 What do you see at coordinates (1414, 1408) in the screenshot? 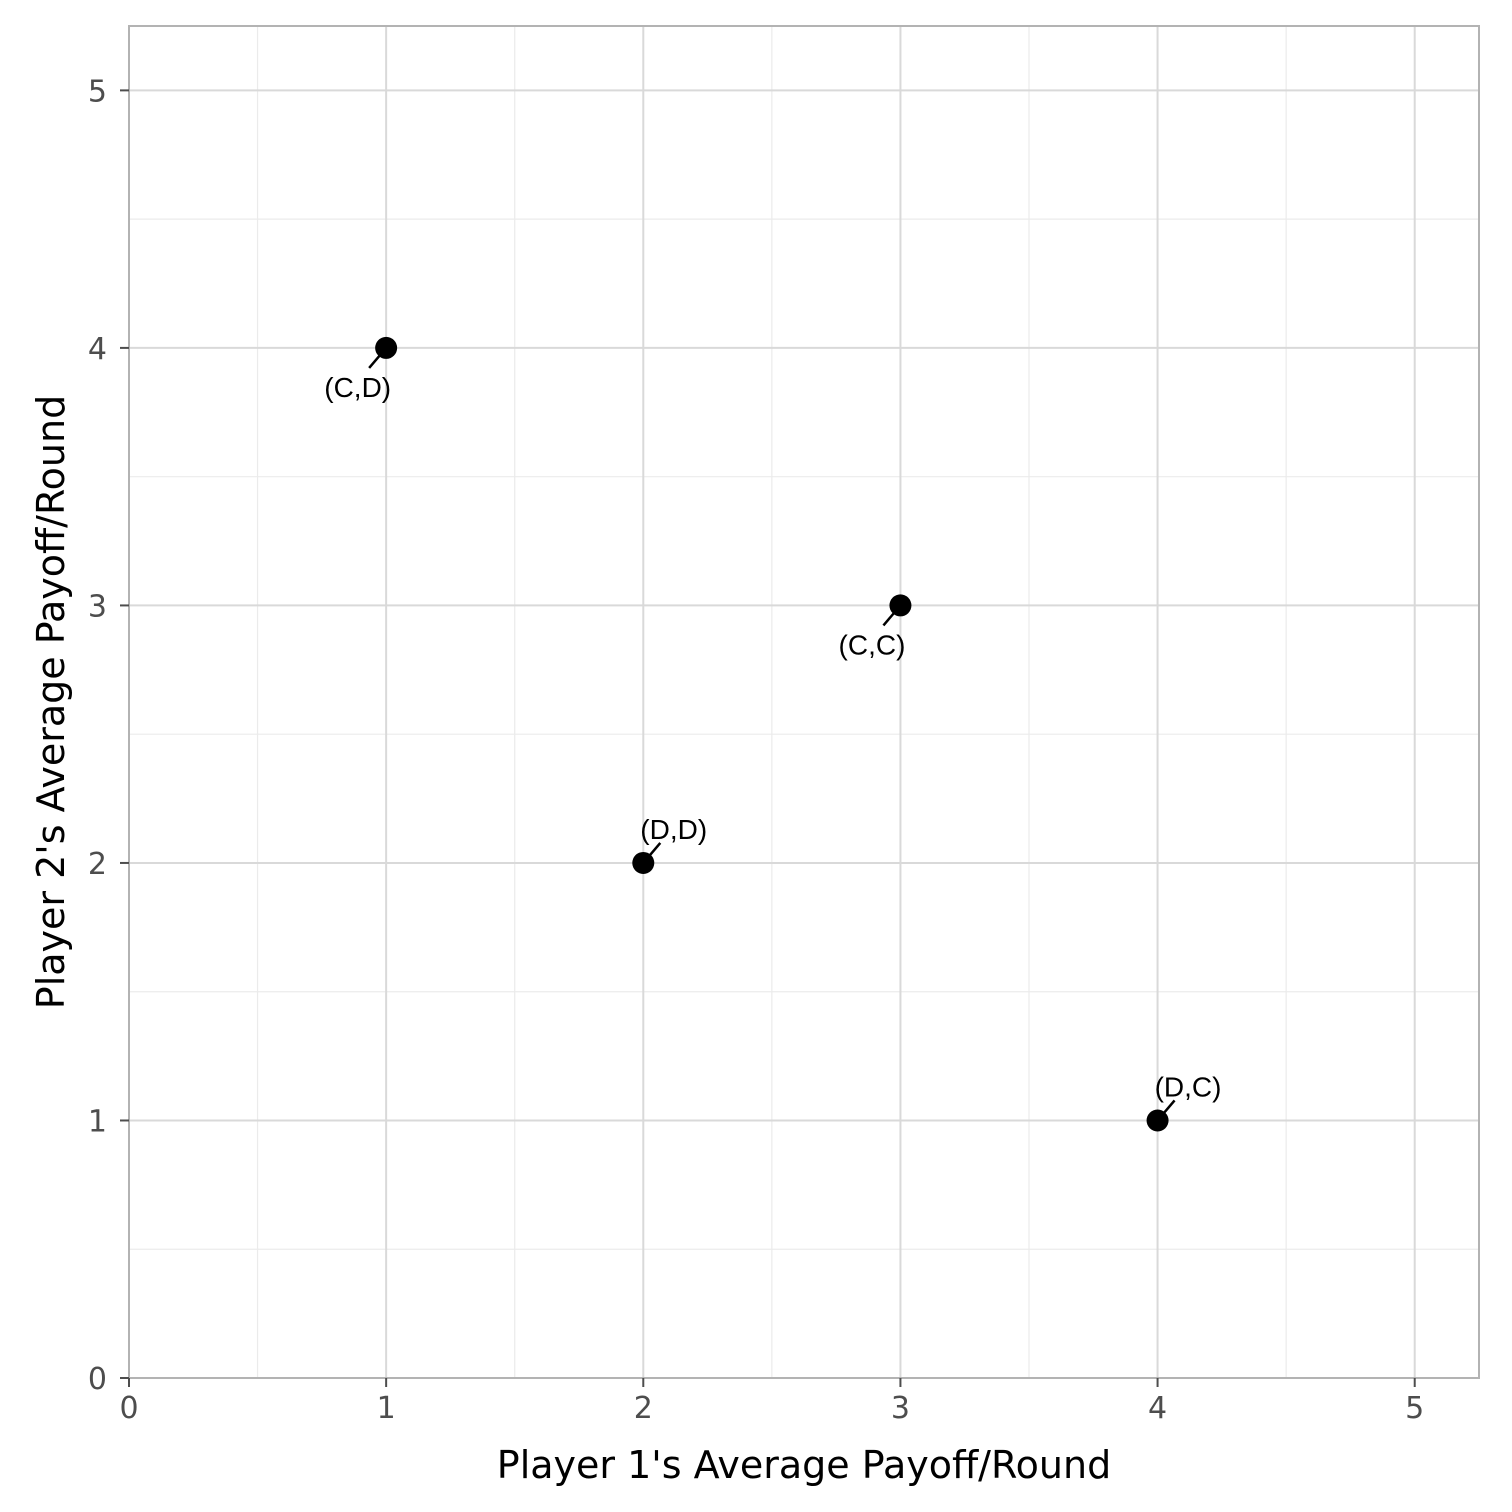
I see `x-tick-label: 5` at bounding box center [1414, 1408].